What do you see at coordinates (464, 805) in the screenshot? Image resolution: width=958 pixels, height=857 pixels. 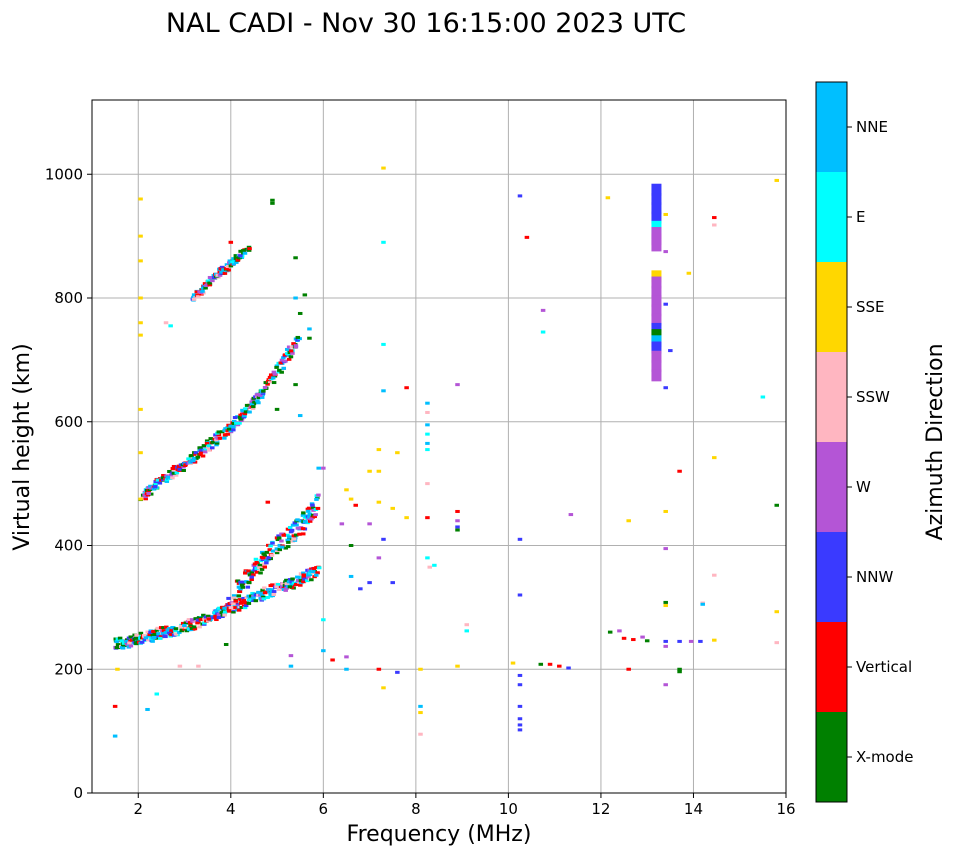 I see `x-axis: 2 4 6 8 10 12 14 16` at bounding box center [464, 805].